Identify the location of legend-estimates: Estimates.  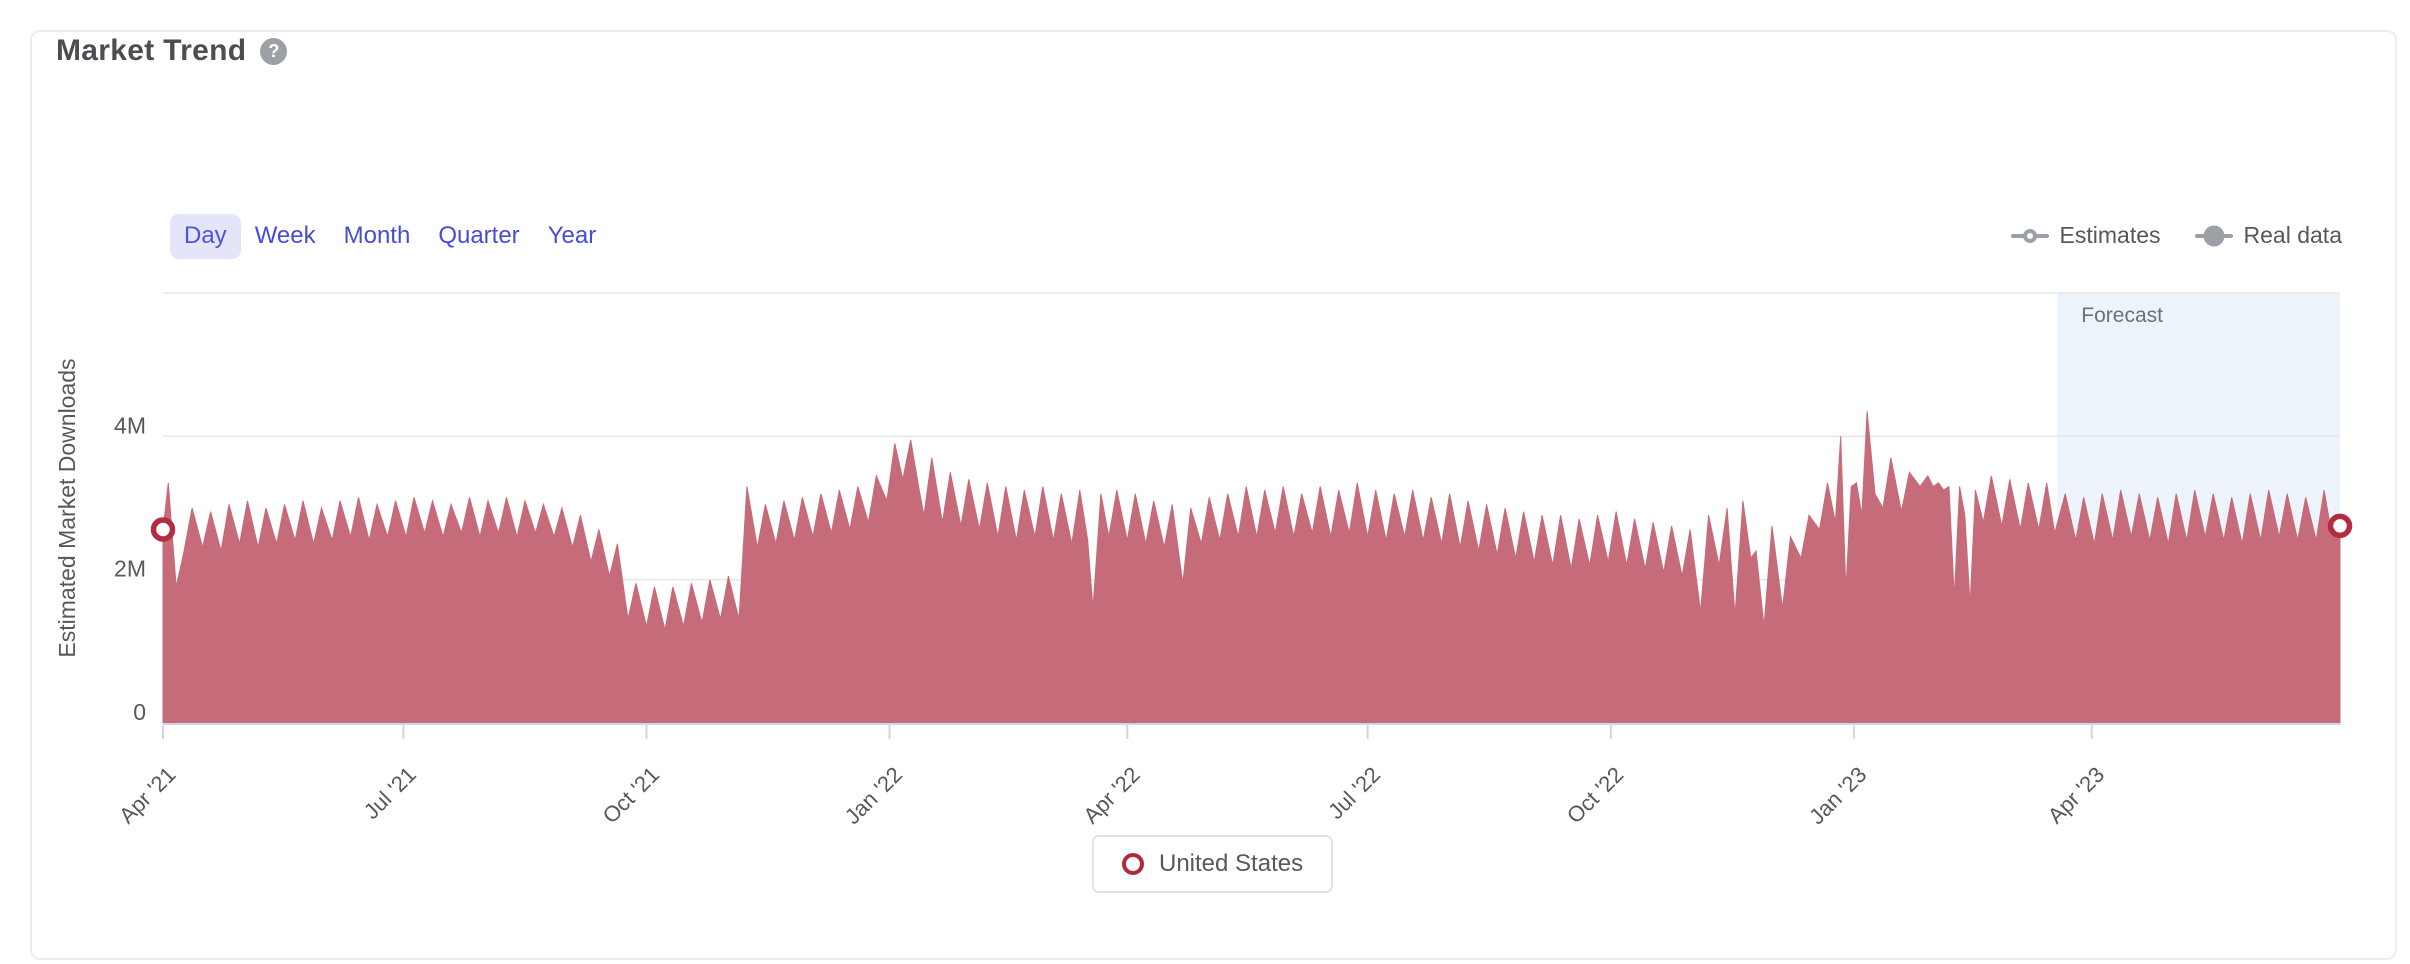
(2085, 235).